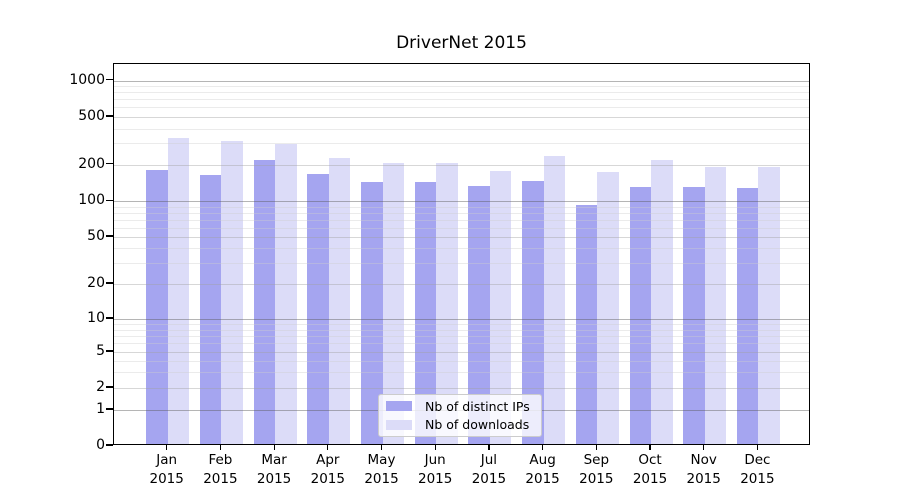  Describe the element at coordinates (96, 282) in the screenshot. I see `y-axis-tick-label: 20` at that location.